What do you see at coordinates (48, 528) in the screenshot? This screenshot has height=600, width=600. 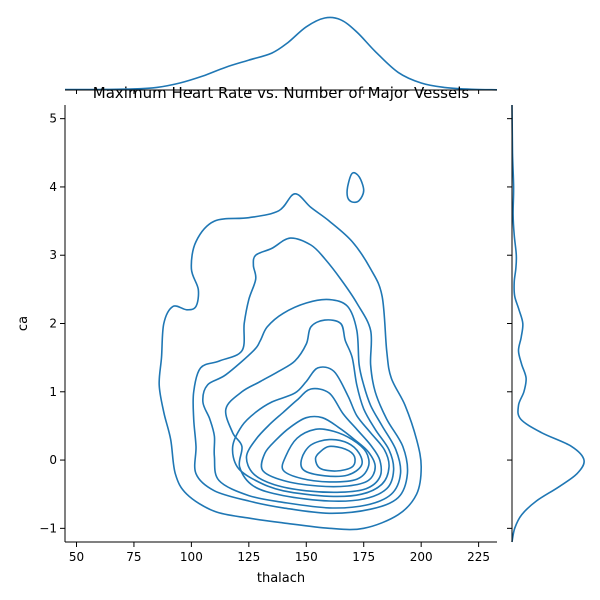 I see `y-tick-label: −1` at bounding box center [48, 528].